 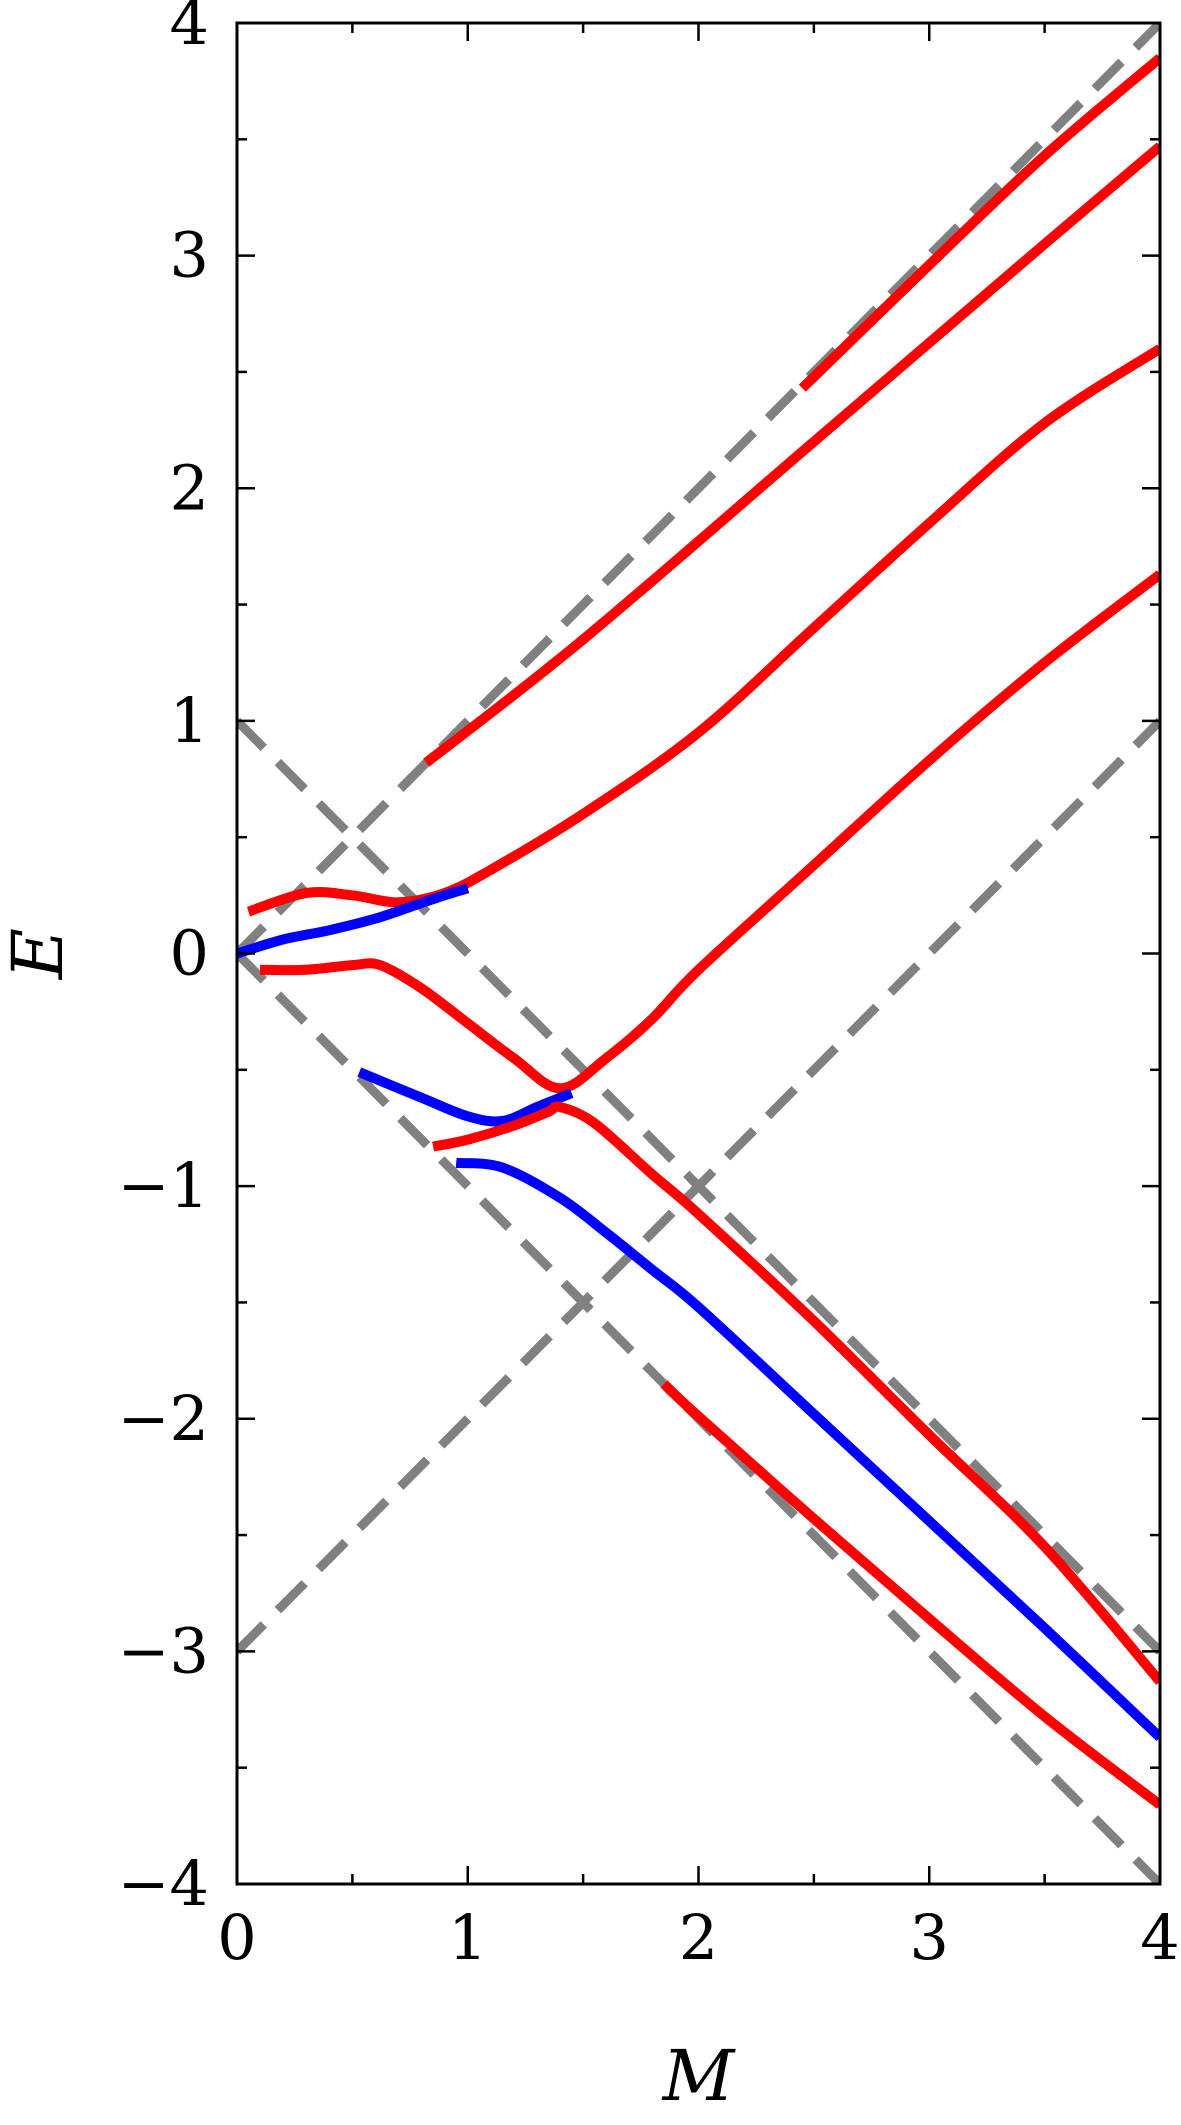 What do you see at coordinates (163, 1650) in the screenshot?
I see `y-tick-label: −3` at bounding box center [163, 1650].